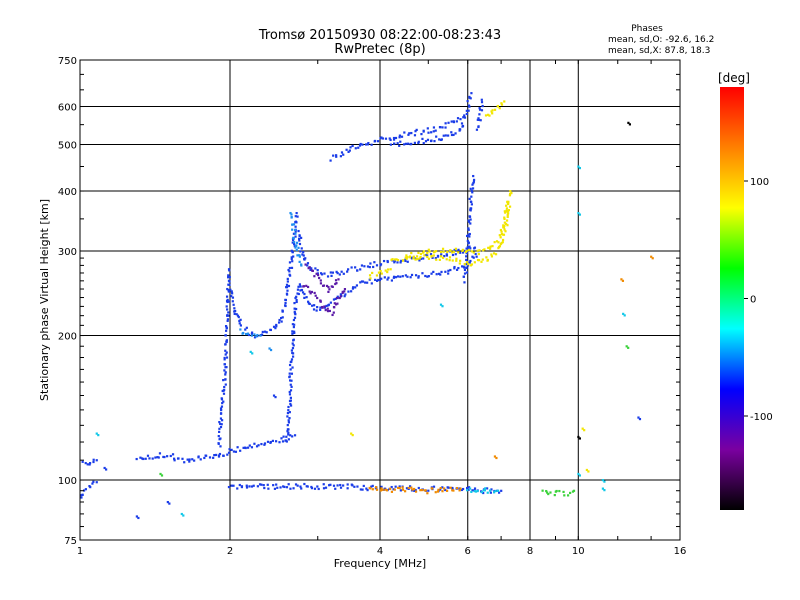 The image size is (800, 600). Describe the element at coordinates (732, 298) in the screenshot. I see `colorbar` at that location.